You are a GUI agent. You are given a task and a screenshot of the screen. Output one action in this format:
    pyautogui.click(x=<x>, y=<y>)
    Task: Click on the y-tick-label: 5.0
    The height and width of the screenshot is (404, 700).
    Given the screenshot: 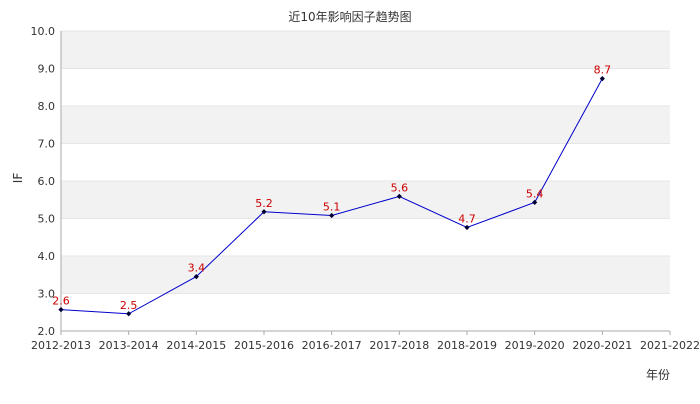 What is the action you would take?
    pyautogui.click(x=47, y=219)
    